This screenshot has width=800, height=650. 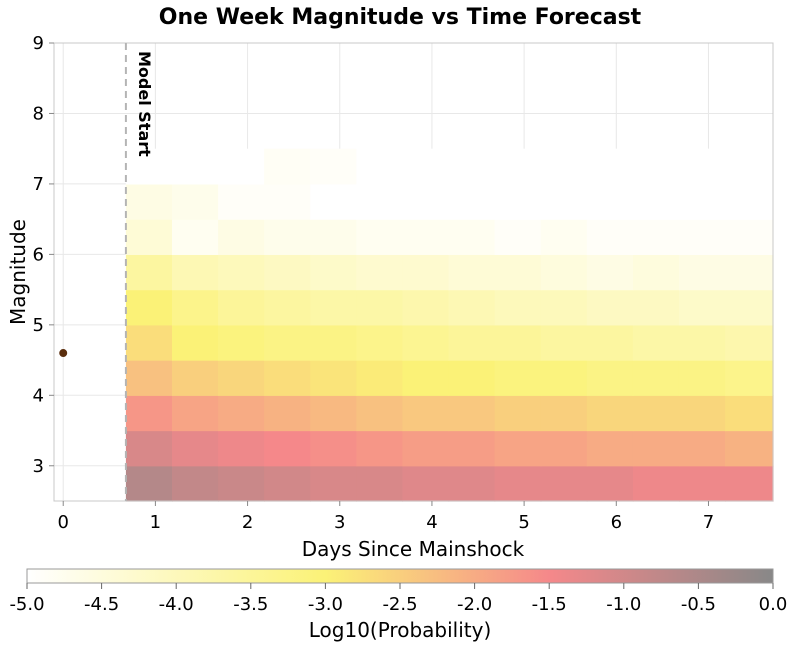 I want to click on x-axis-label: Days Since Mainshock, so click(x=413, y=549).